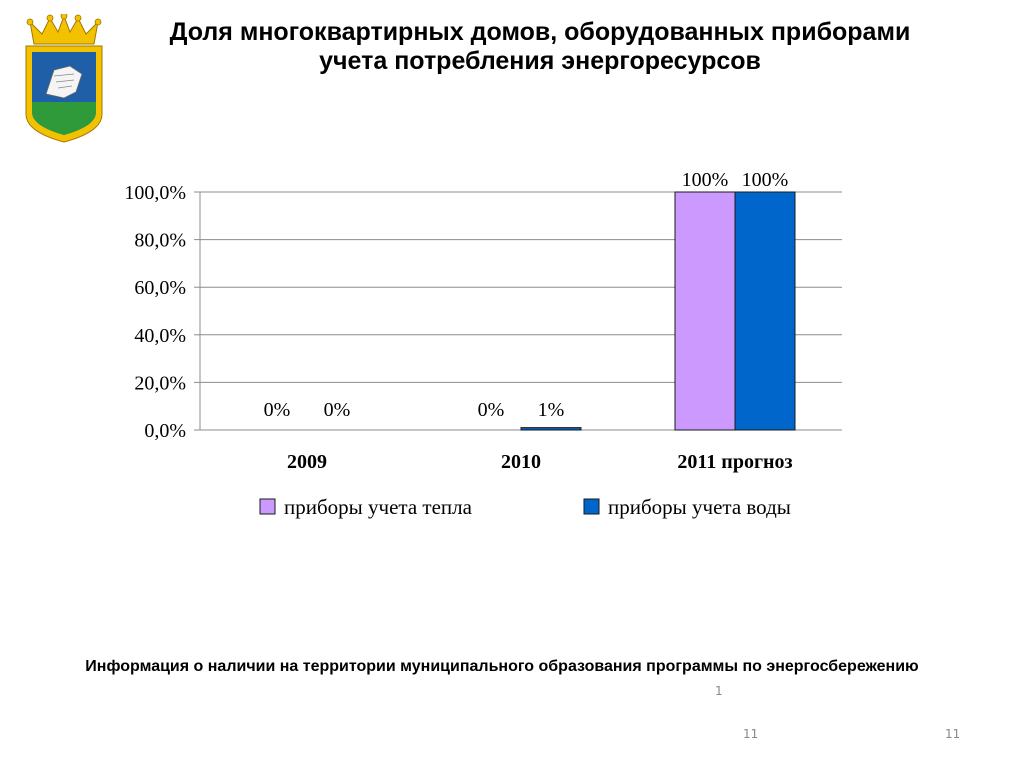 This screenshot has width=1024, height=768. What do you see at coordinates (719, 691) in the screenshot?
I see `footnote-mark: 1` at bounding box center [719, 691].